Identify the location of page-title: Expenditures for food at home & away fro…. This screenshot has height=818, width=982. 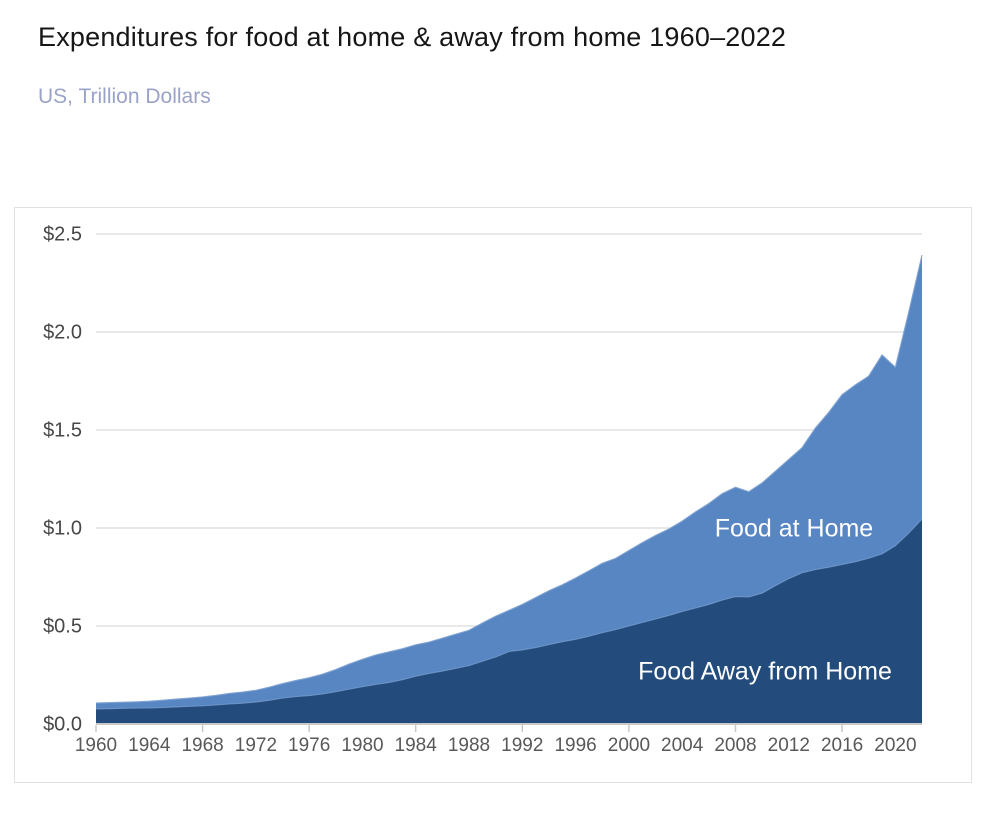
(412, 37).